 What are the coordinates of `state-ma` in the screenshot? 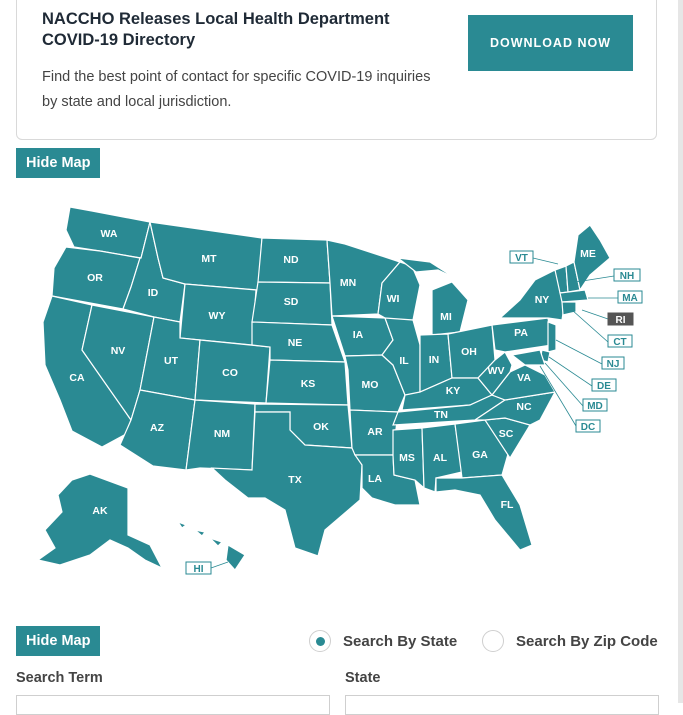 It's located at (574, 296).